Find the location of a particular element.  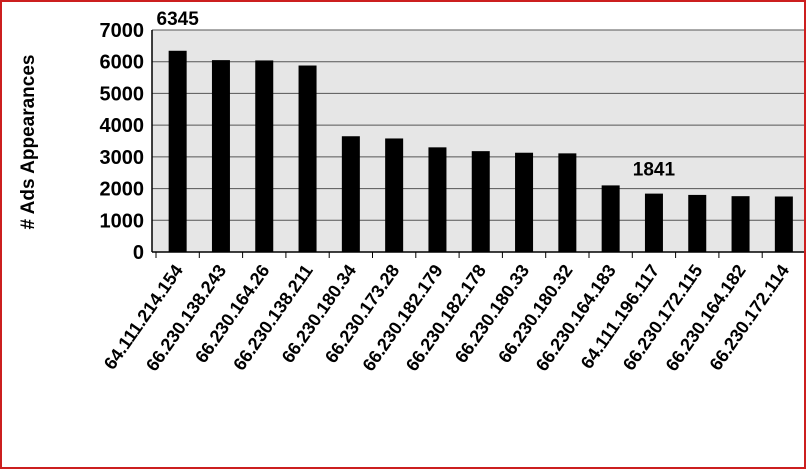

y-tick-label: 7000 is located at coordinates (122, 31).